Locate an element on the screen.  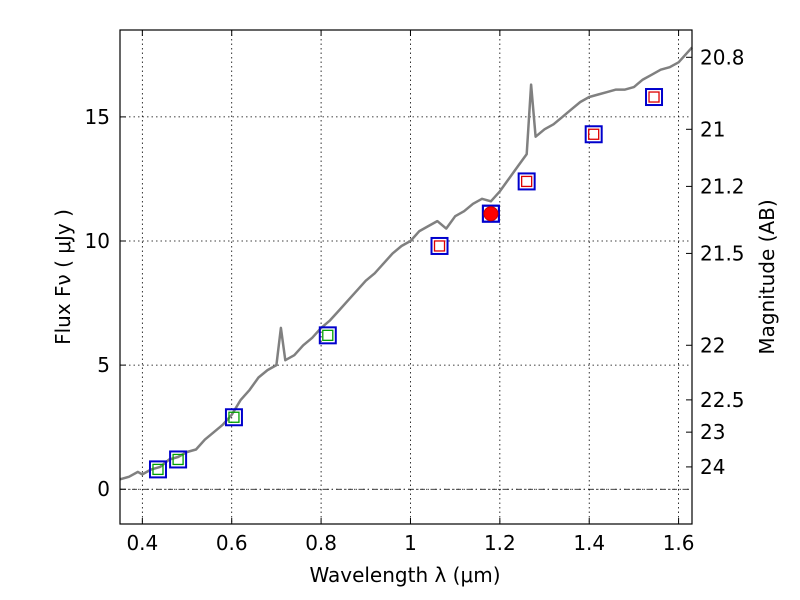
x-tick-label: 1.6 is located at coordinates (679, 543).